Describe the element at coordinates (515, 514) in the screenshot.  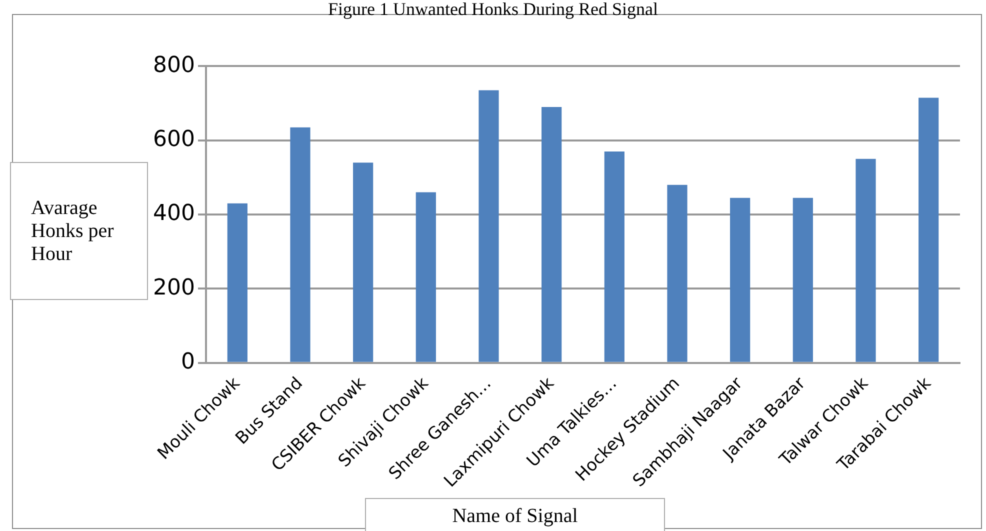
I see `x-axis-title: Name of Signal` at that location.